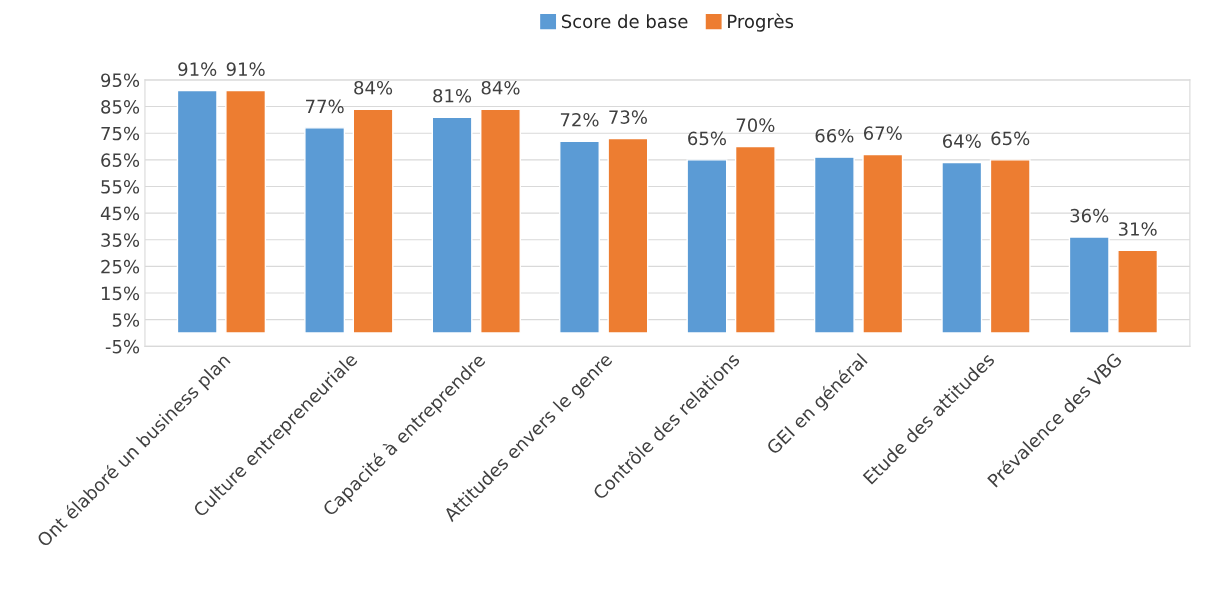  What do you see at coordinates (755, 125) in the screenshot?
I see `data-label: 70%` at bounding box center [755, 125].